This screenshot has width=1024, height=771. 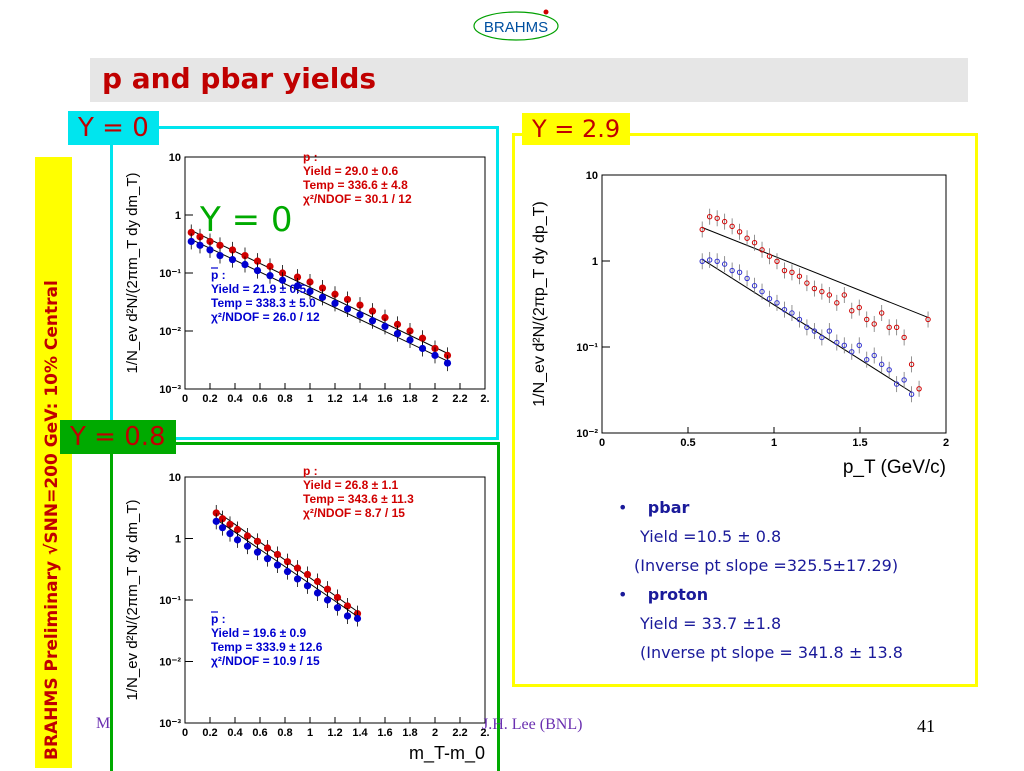 I want to click on x-axis-label: p_T (GeV/c), so click(x=894, y=467).